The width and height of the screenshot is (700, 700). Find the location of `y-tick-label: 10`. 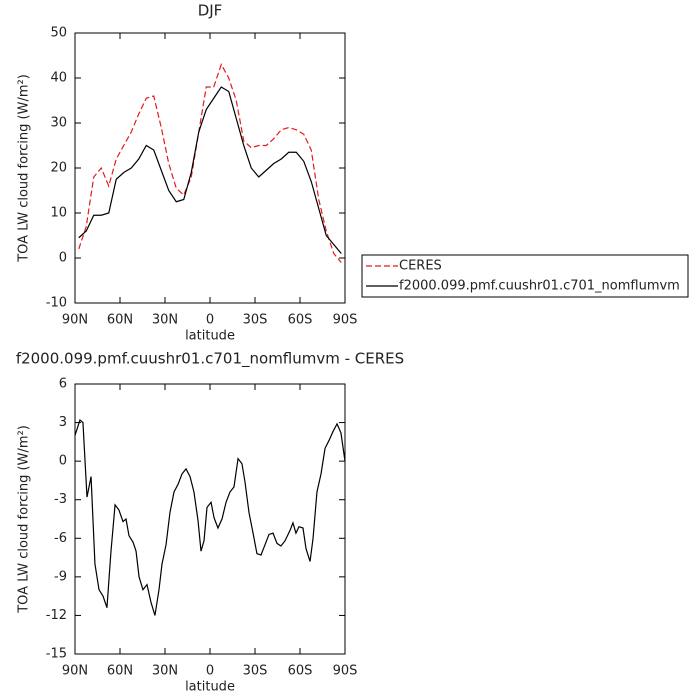

y-tick-label: 10 is located at coordinates (58, 213).